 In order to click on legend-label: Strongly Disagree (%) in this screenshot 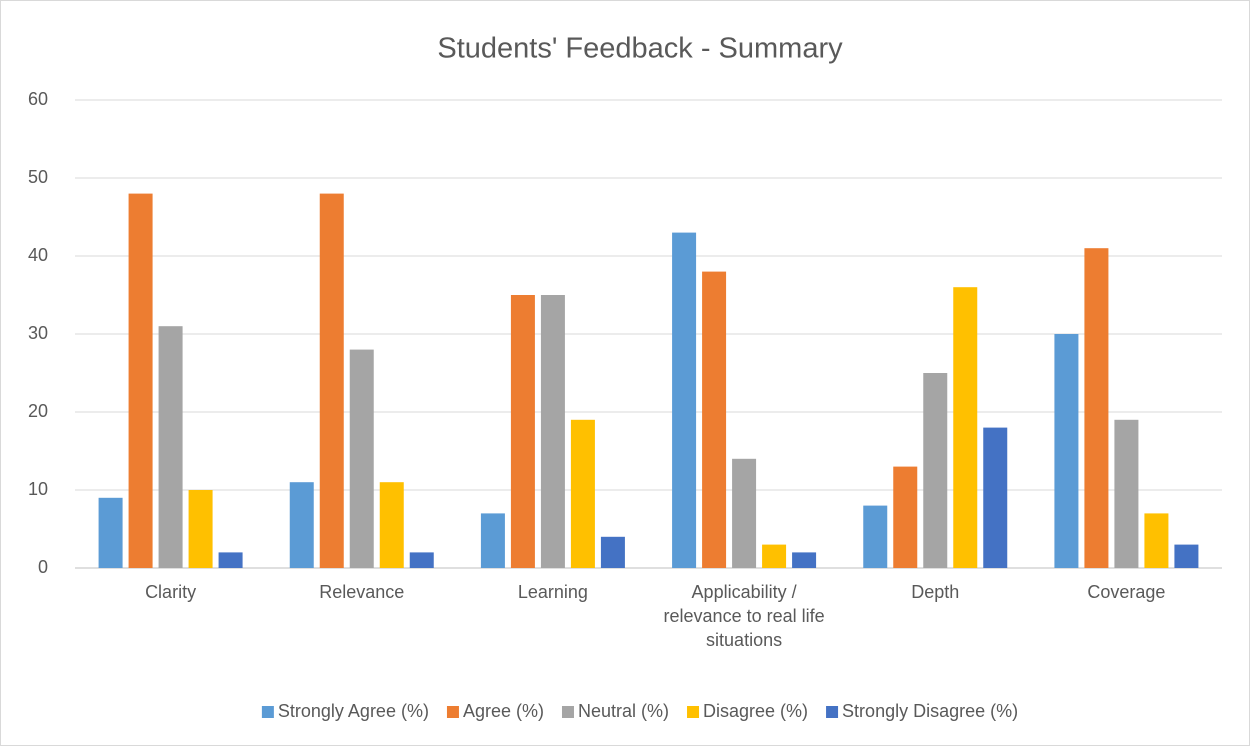, I will do `click(930, 711)`.